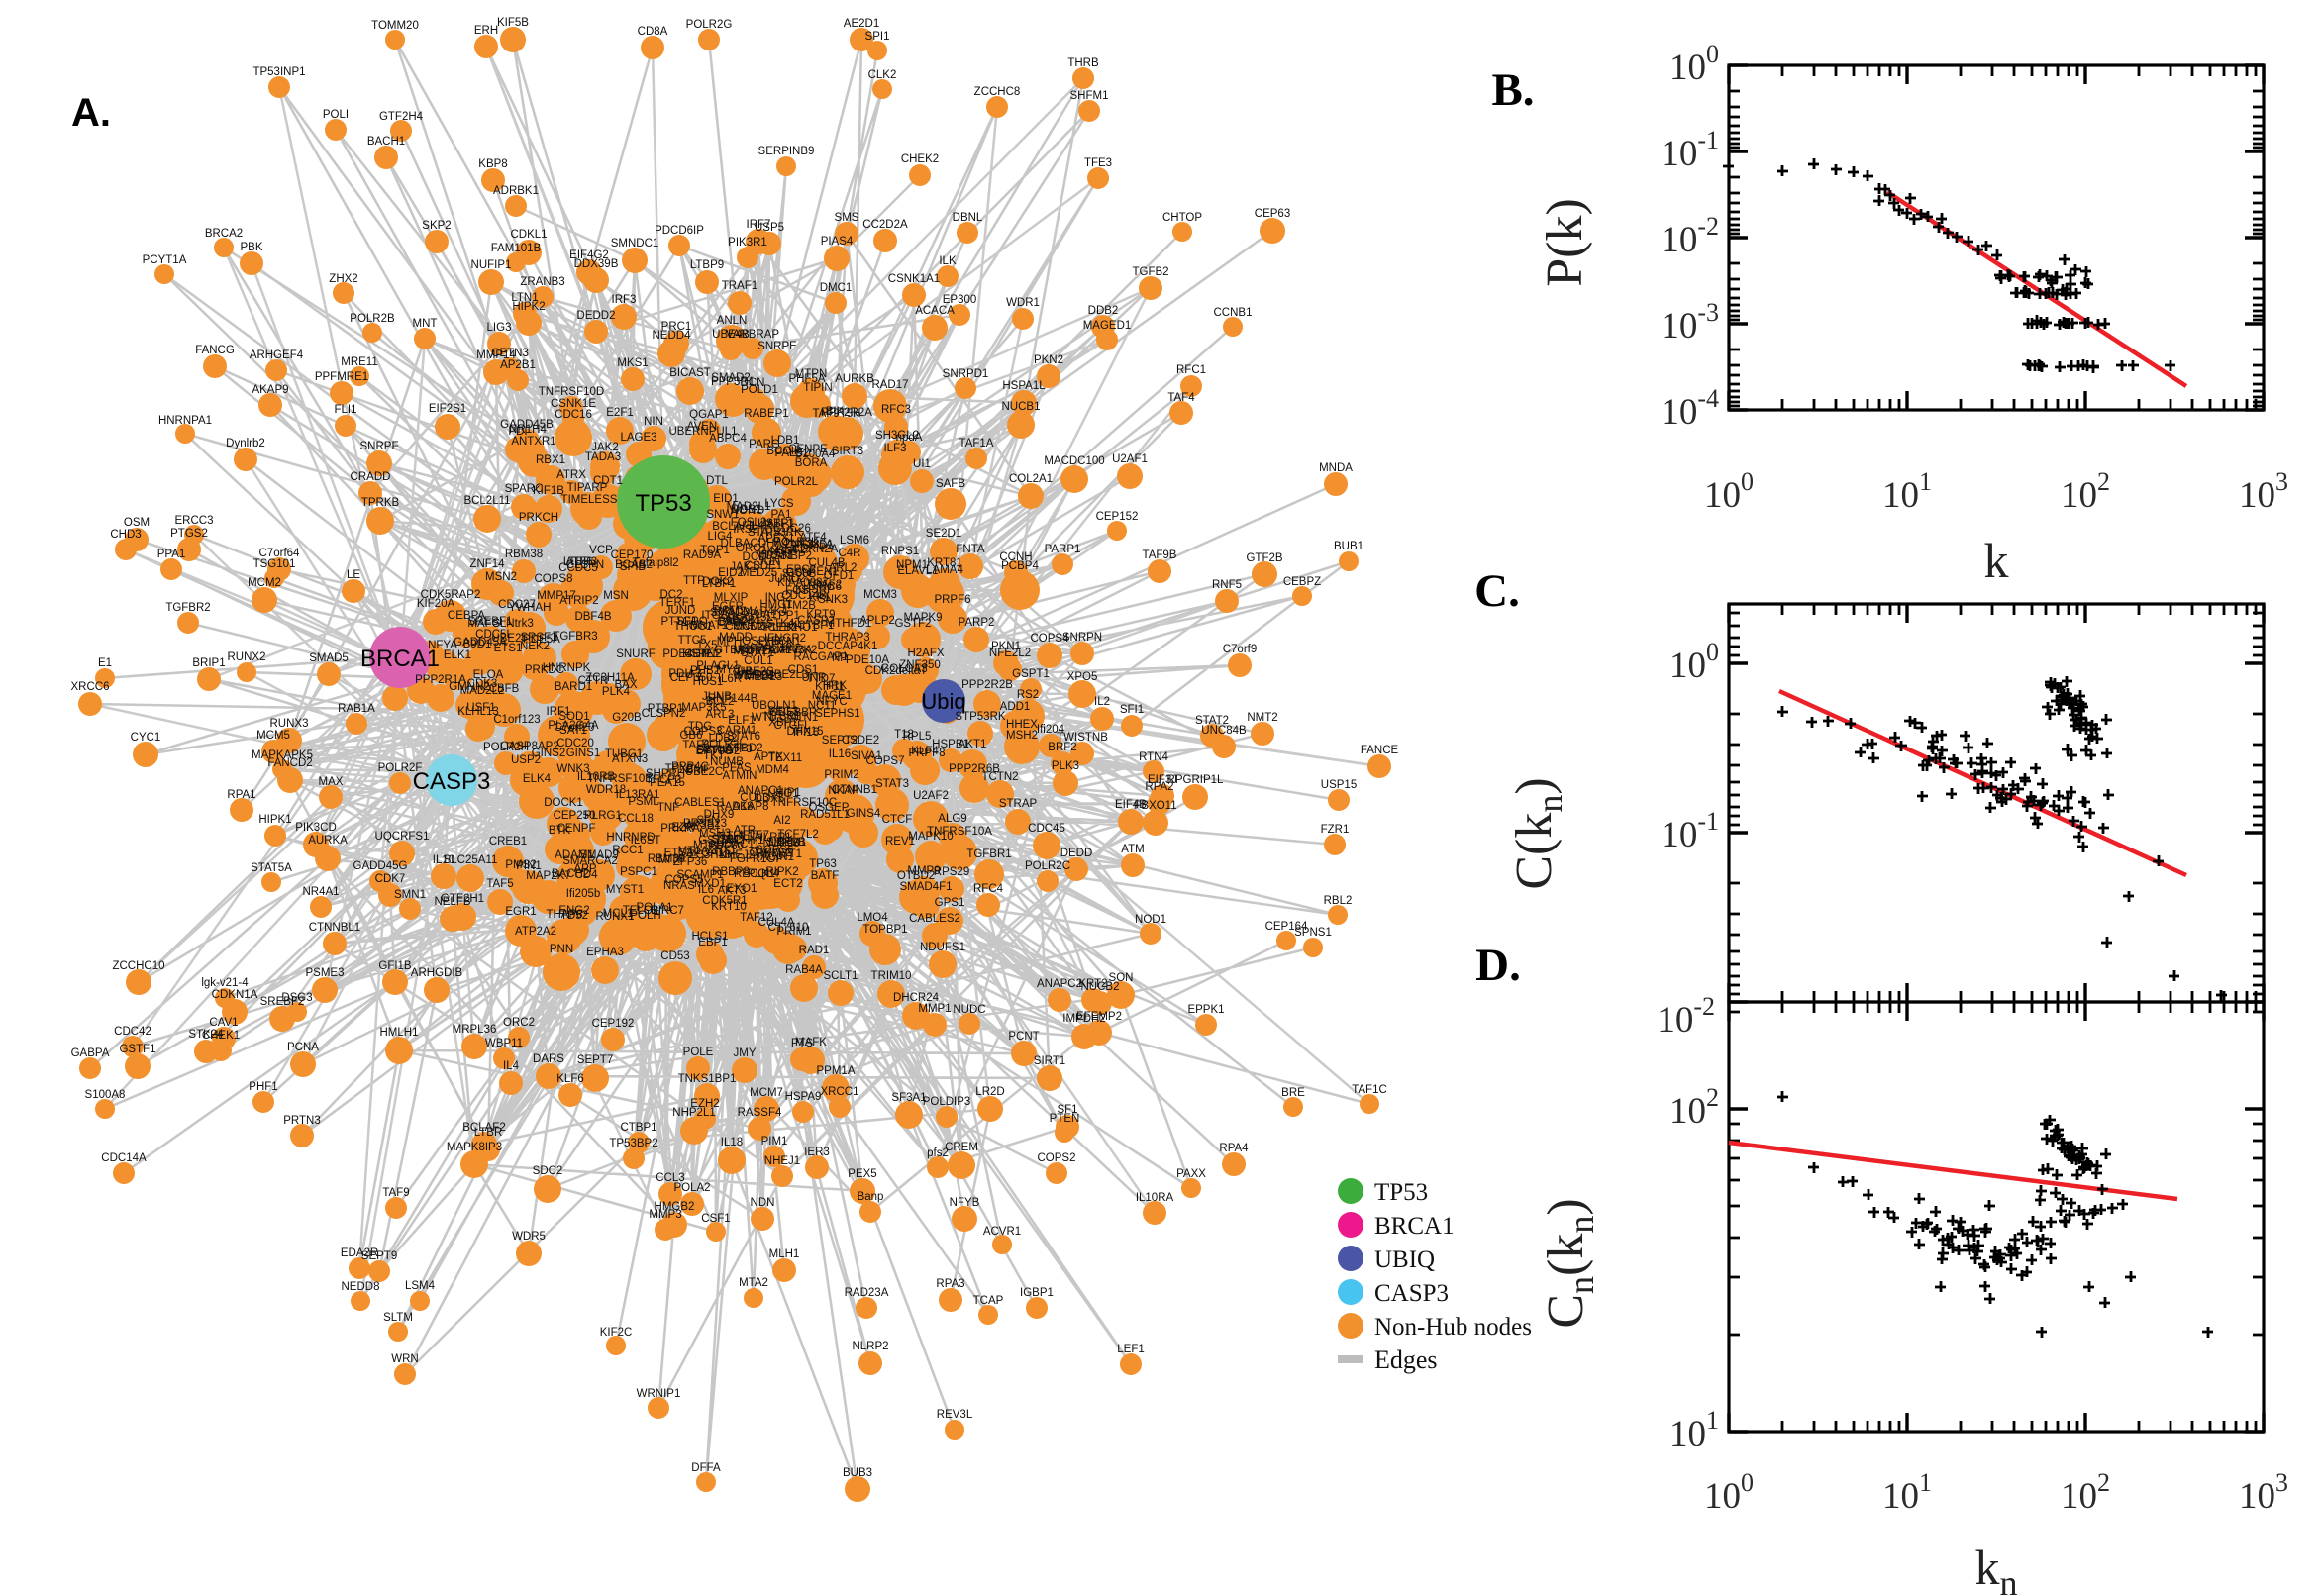  Describe the element at coordinates (516, 249) in the screenshot. I see `svg-text: FAM101B` at that location.